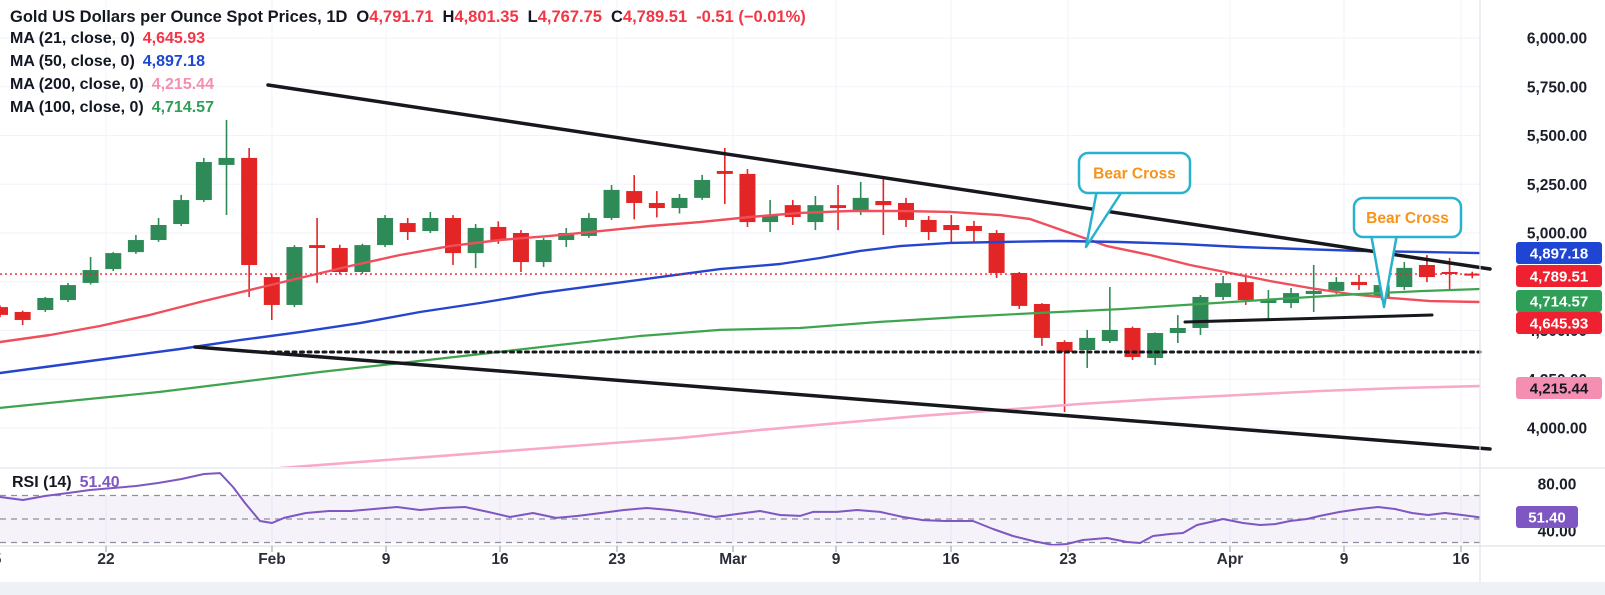  Describe the element at coordinates (77, 107) in the screenshot. I see `ma-legend-label: MA (100, close, 0)` at that location.